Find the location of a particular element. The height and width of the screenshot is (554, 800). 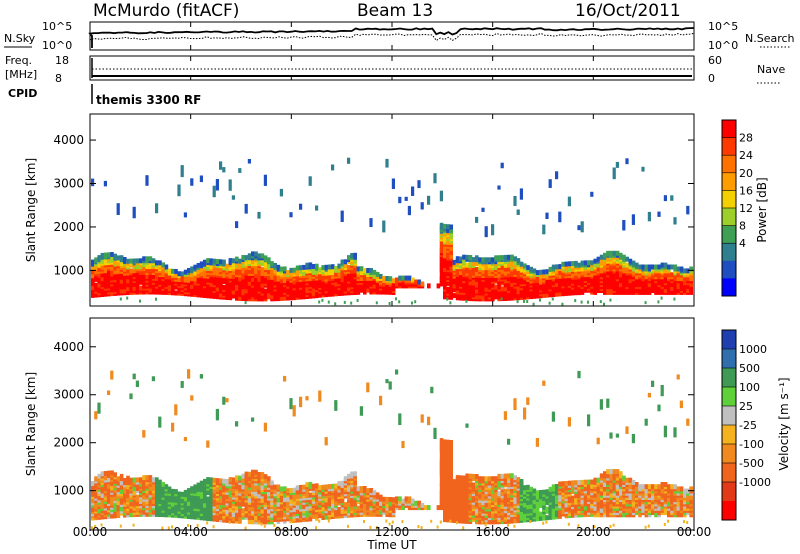

colorbar-swatch is located at coordinates (729, 129).